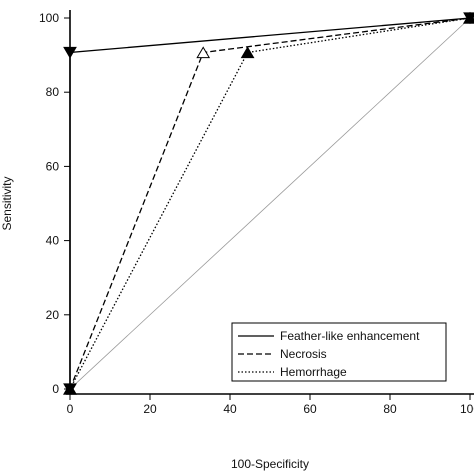 Image resolution: width=474 pixels, height=474 pixels. I want to click on y-tick-label: 20, so click(53, 315).